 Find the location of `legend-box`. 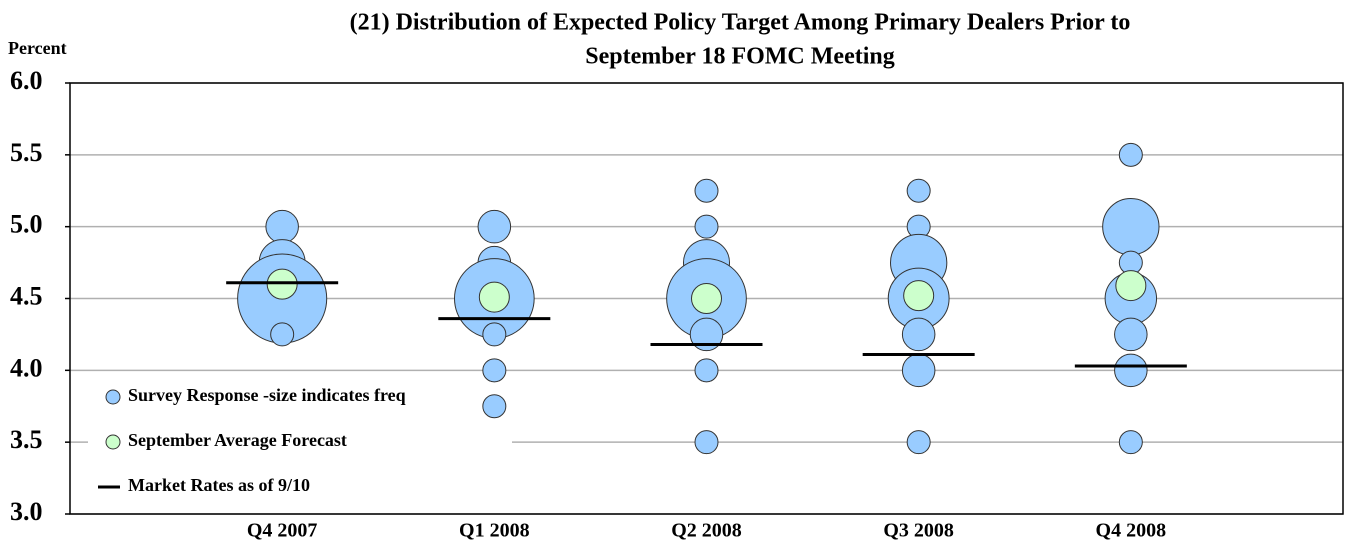

legend-box is located at coordinates (300, 444).